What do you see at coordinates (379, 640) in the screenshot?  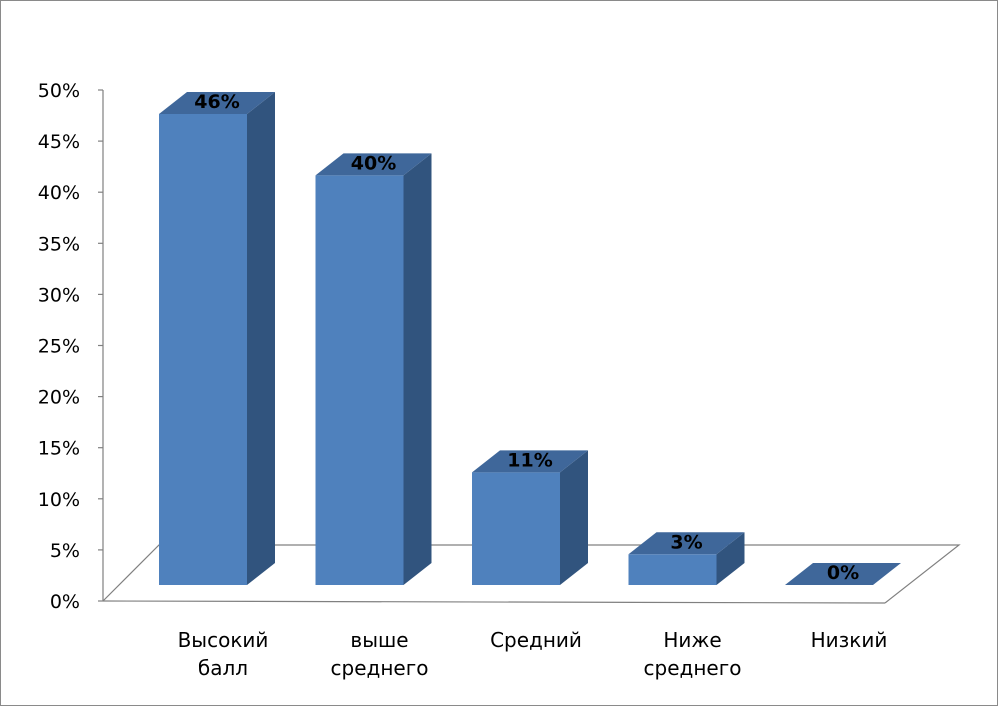 I see `category-label: выше` at bounding box center [379, 640].